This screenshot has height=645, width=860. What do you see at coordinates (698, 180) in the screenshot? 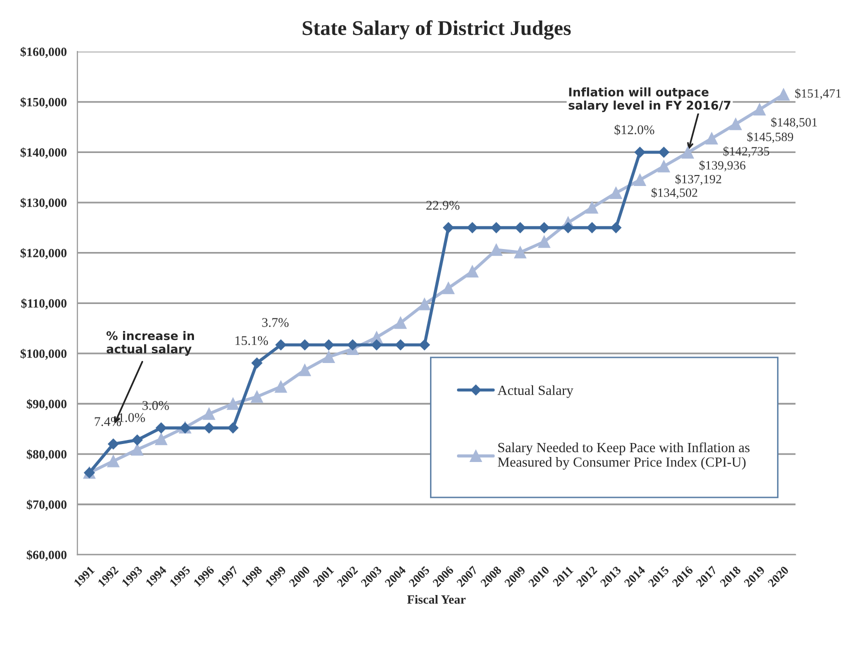
I see `data-label: $137,192` at bounding box center [698, 180].